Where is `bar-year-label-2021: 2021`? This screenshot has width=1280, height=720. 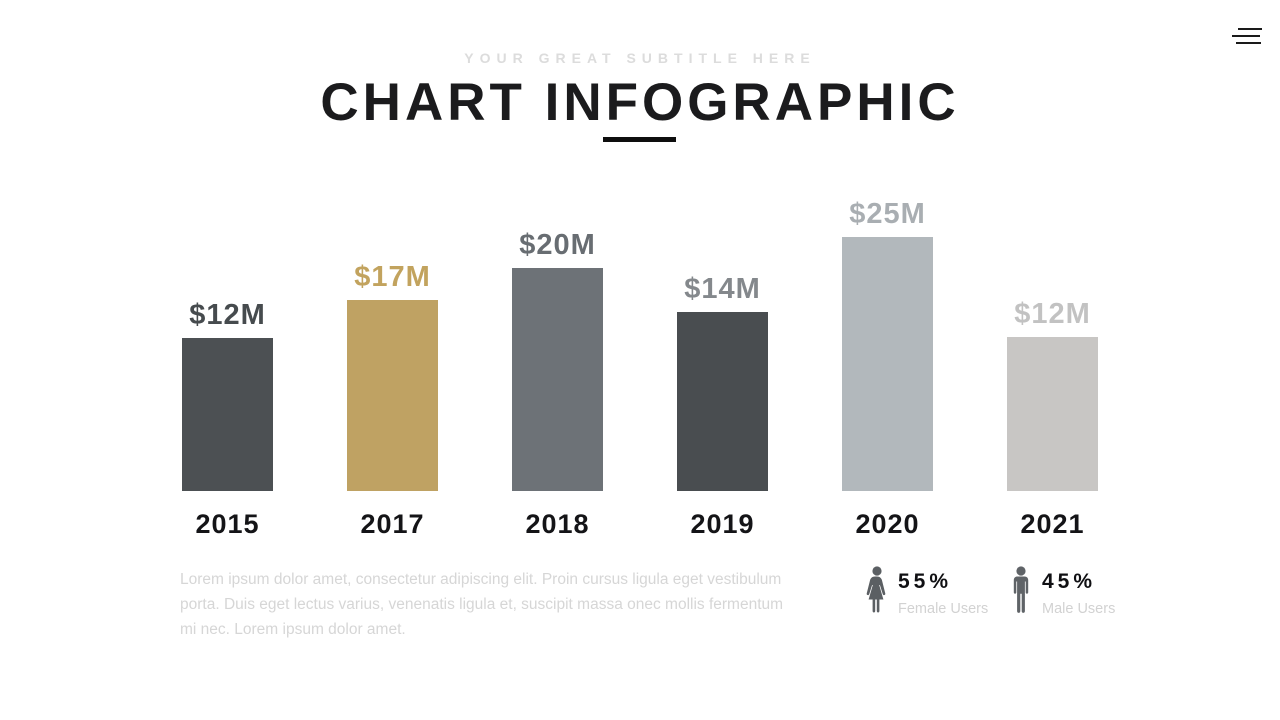 bar-year-label-2021: 2021 is located at coordinates (1052, 524).